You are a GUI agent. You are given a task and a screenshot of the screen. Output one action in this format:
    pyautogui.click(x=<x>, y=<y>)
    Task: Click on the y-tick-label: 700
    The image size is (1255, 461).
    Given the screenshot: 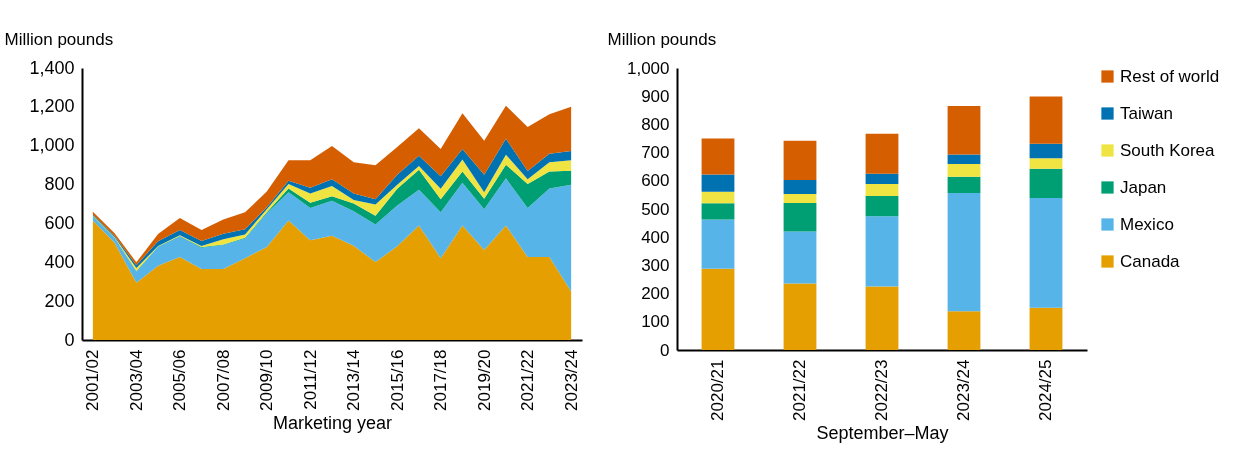 What is the action you would take?
    pyautogui.click(x=655, y=153)
    